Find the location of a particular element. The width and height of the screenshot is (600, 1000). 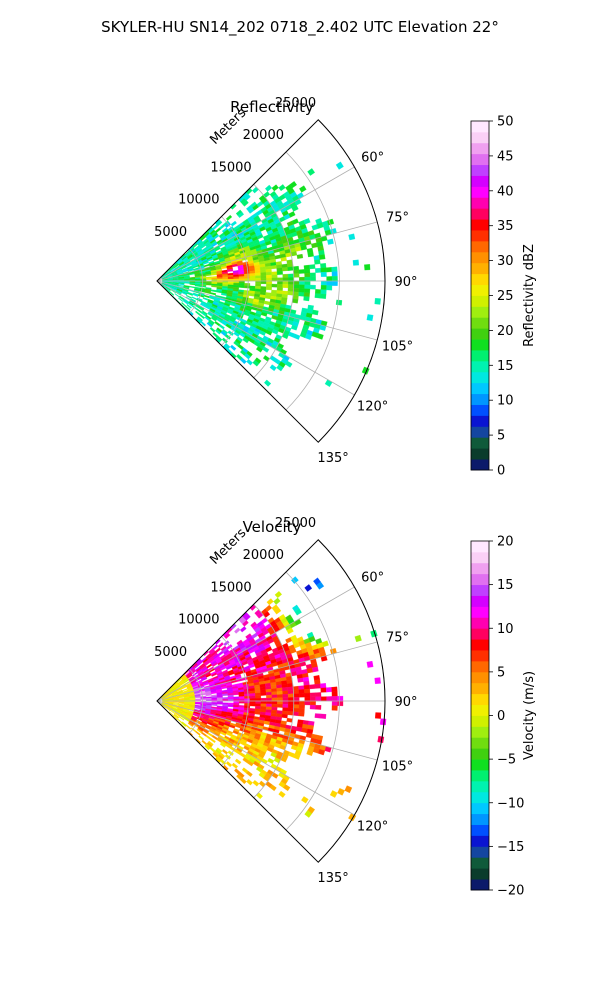

reflectivity-title: Reflectivity is located at coordinates (272, 107).